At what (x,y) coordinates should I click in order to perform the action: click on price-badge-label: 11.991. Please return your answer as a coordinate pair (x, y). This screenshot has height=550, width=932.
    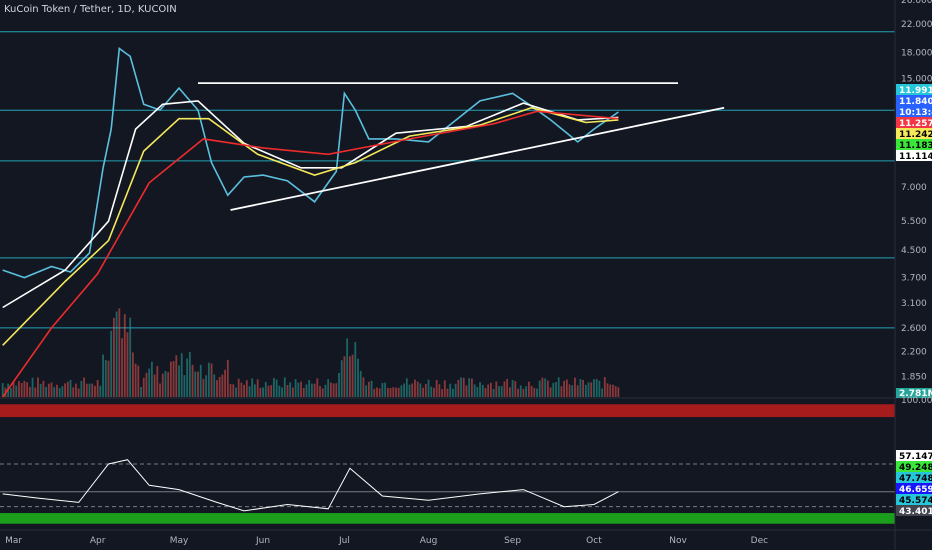
    Looking at the image, I should click on (915, 91).